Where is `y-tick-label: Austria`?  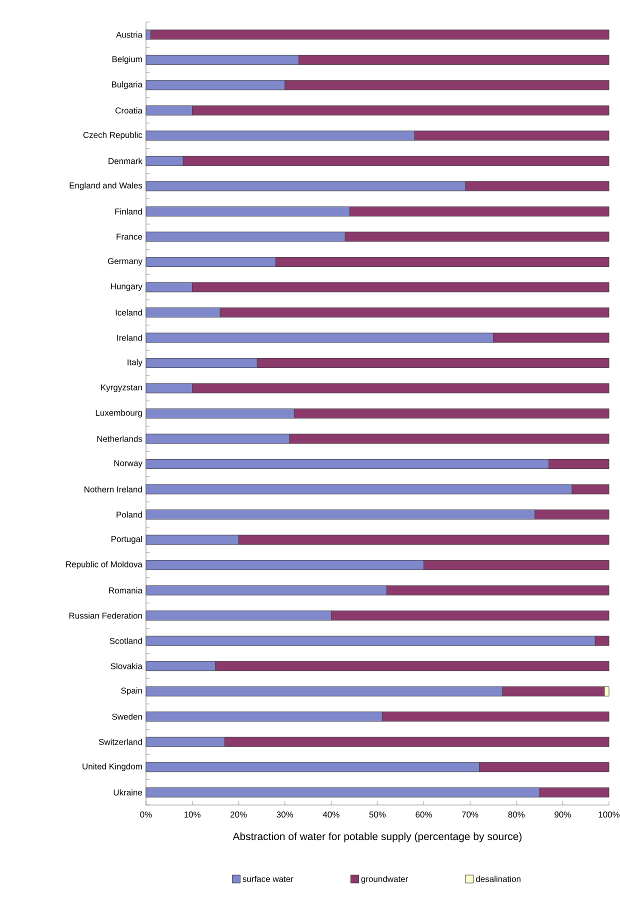
y-tick-label: Austria is located at coordinates (129, 35).